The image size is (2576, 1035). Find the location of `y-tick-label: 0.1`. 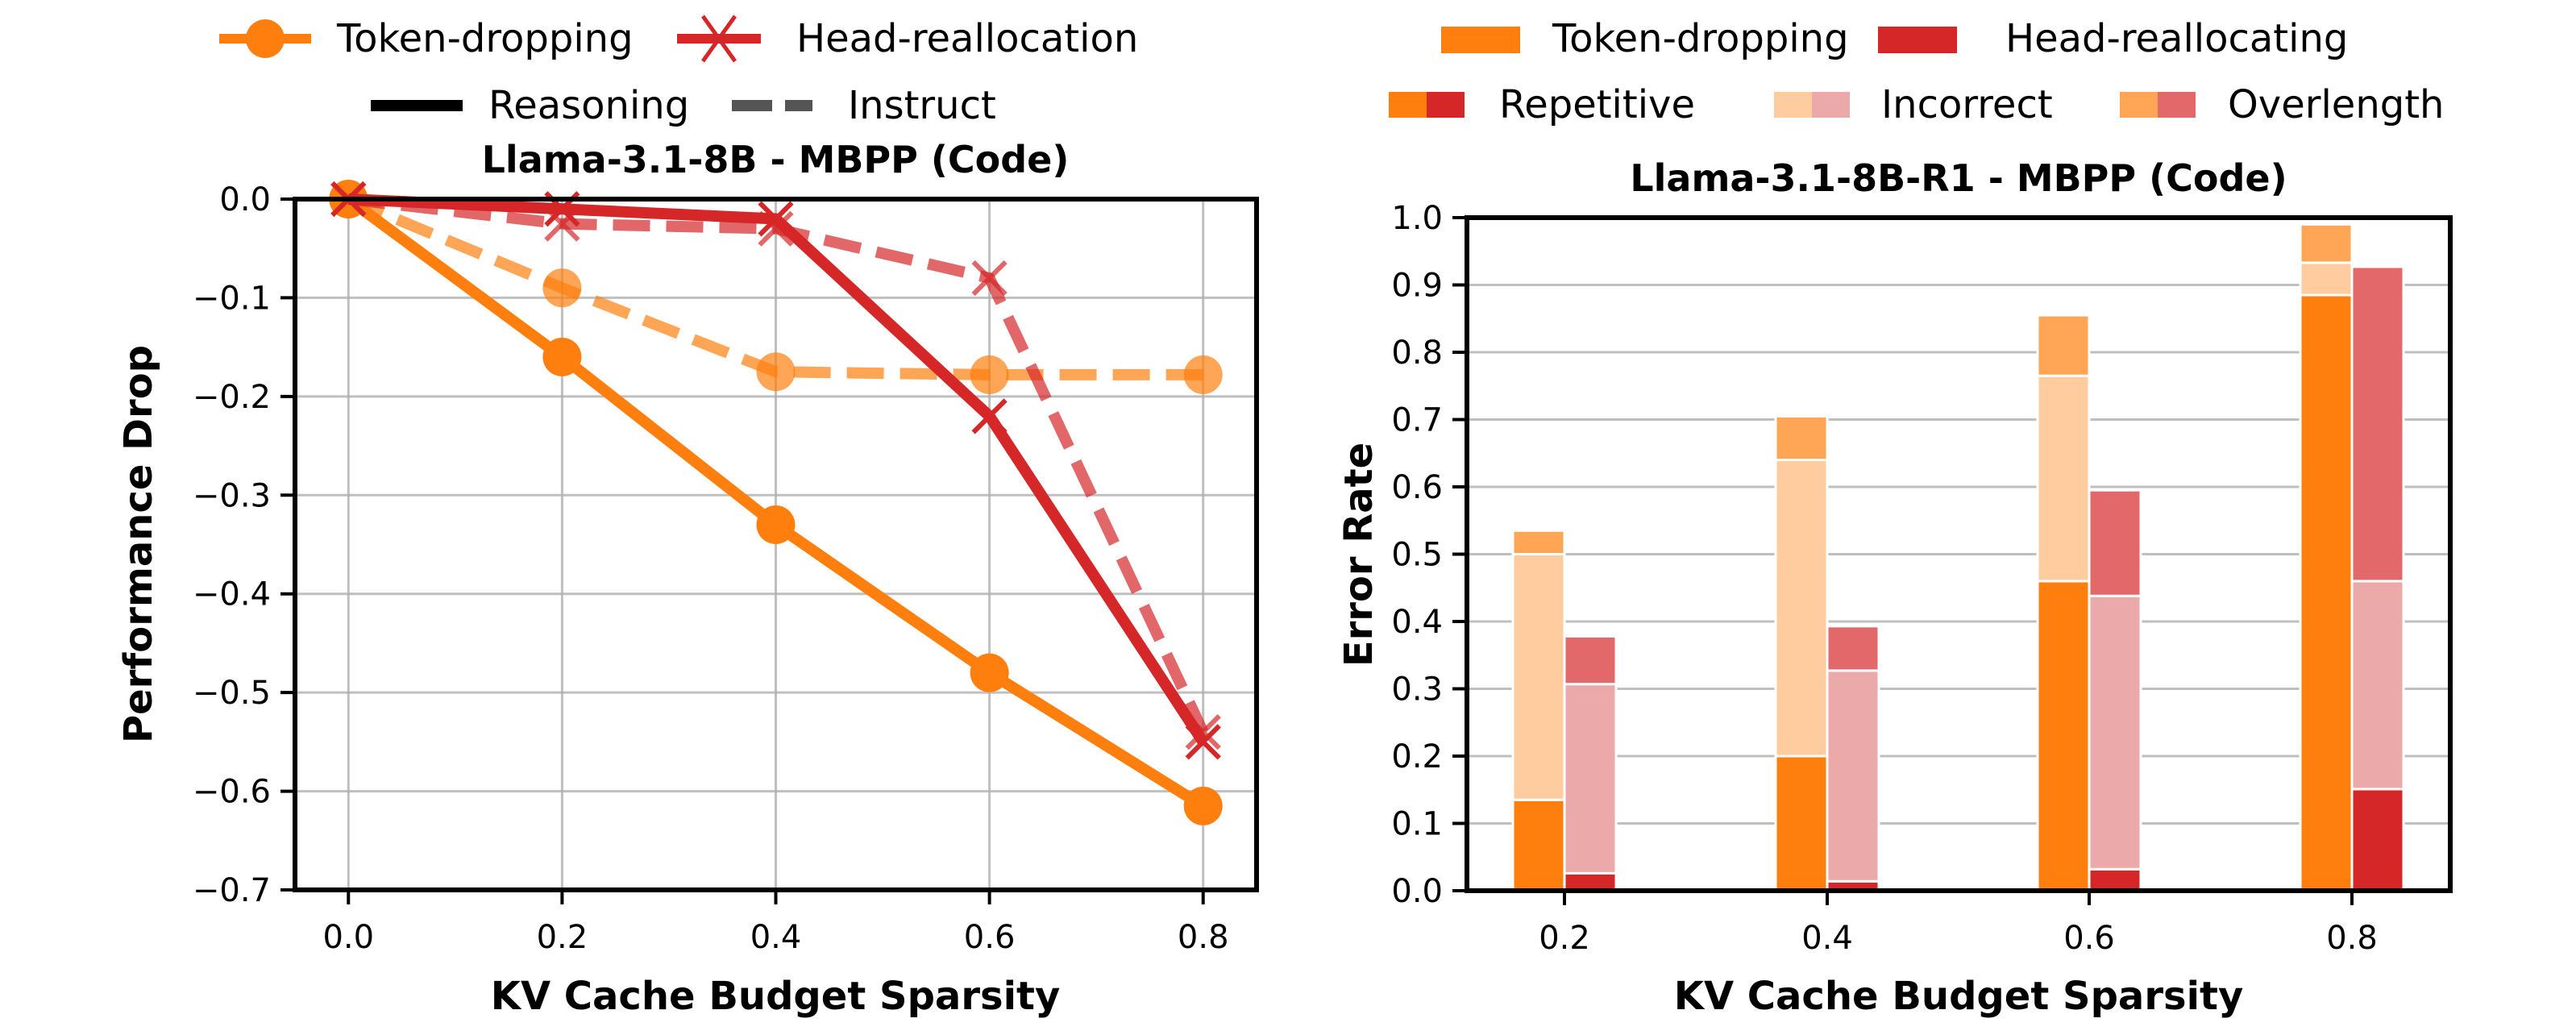

y-tick-label: 0.1 is located at coordinates (1417, 825).